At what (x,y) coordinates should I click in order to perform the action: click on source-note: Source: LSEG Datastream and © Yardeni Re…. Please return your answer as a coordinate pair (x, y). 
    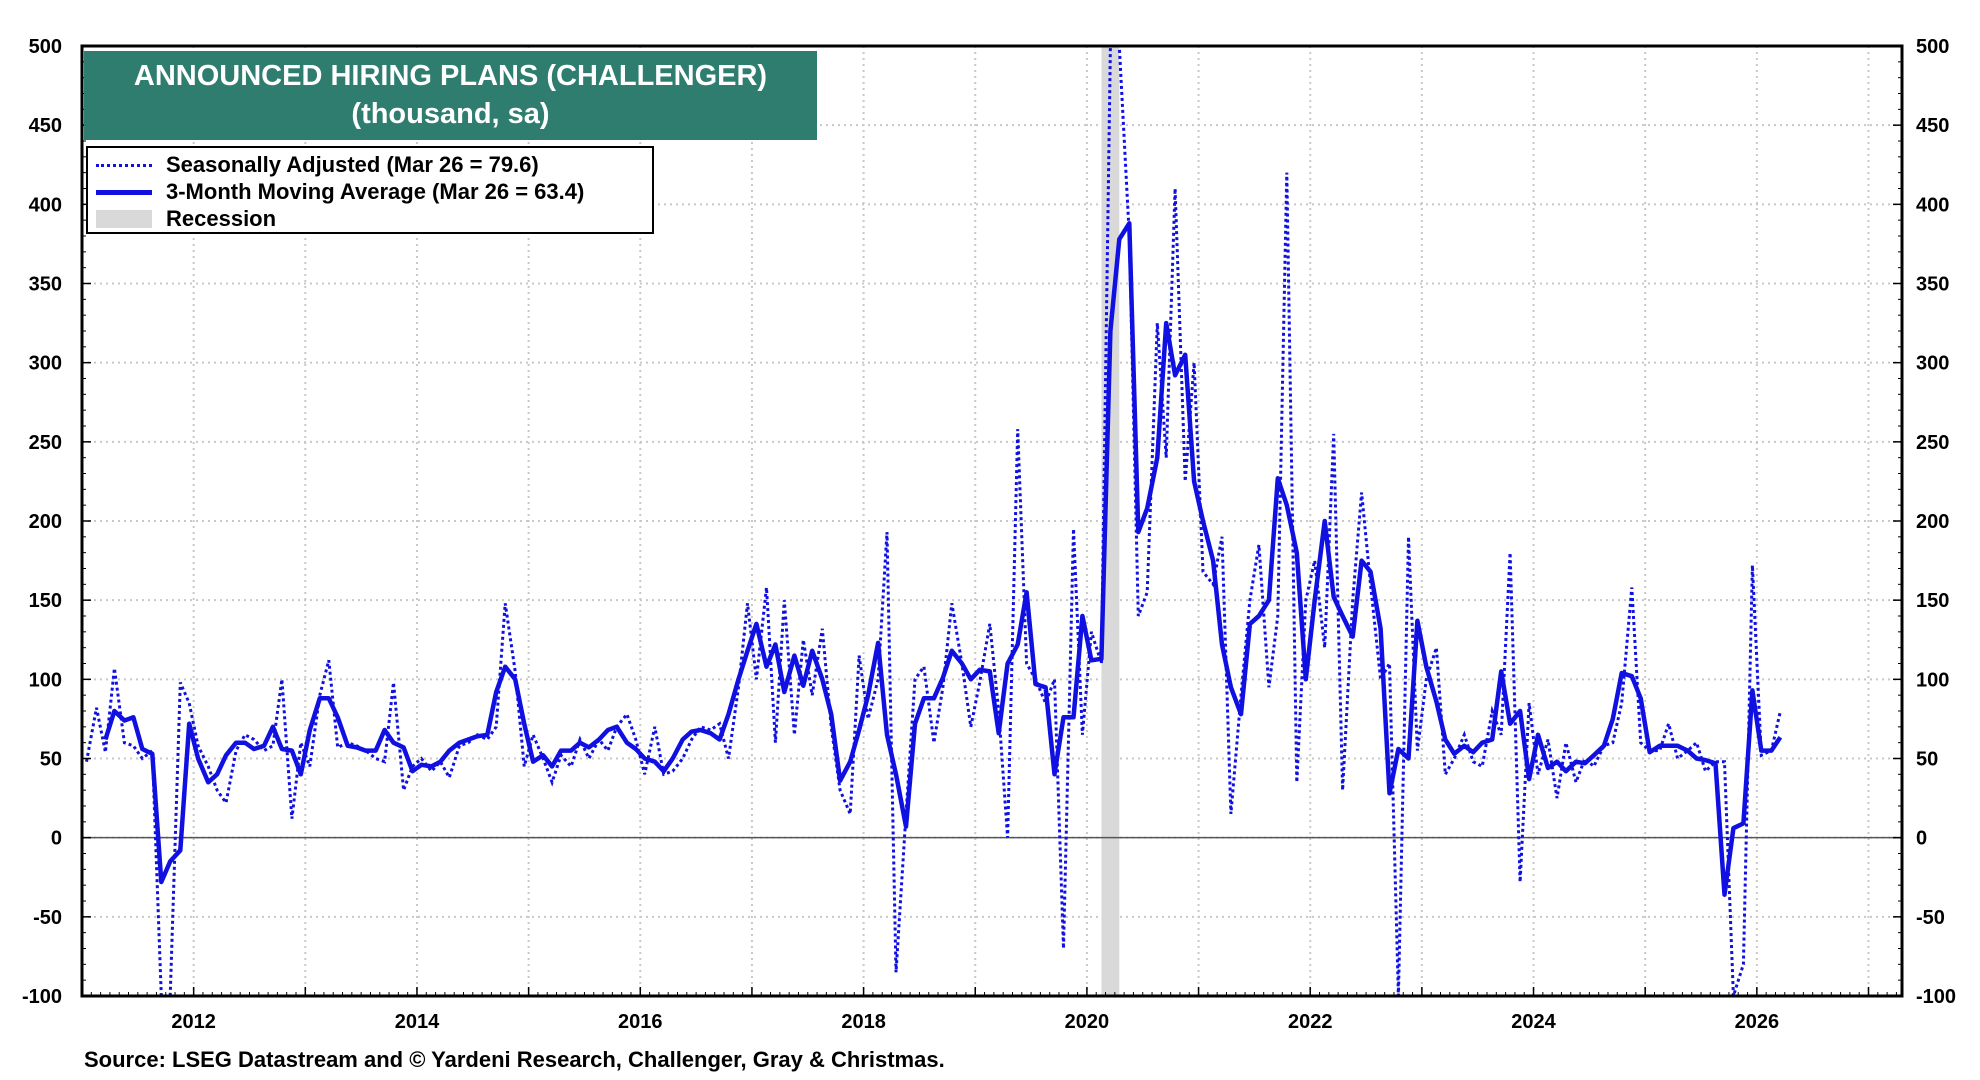
    Looking at the image, I should click on (514, 1059).